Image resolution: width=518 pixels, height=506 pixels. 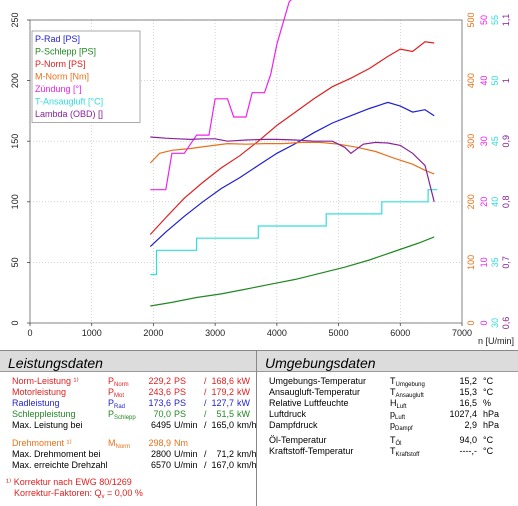 I want to click on footnote-factors-label: Korrektur-Faktoren:, so click(x=54, y=493).